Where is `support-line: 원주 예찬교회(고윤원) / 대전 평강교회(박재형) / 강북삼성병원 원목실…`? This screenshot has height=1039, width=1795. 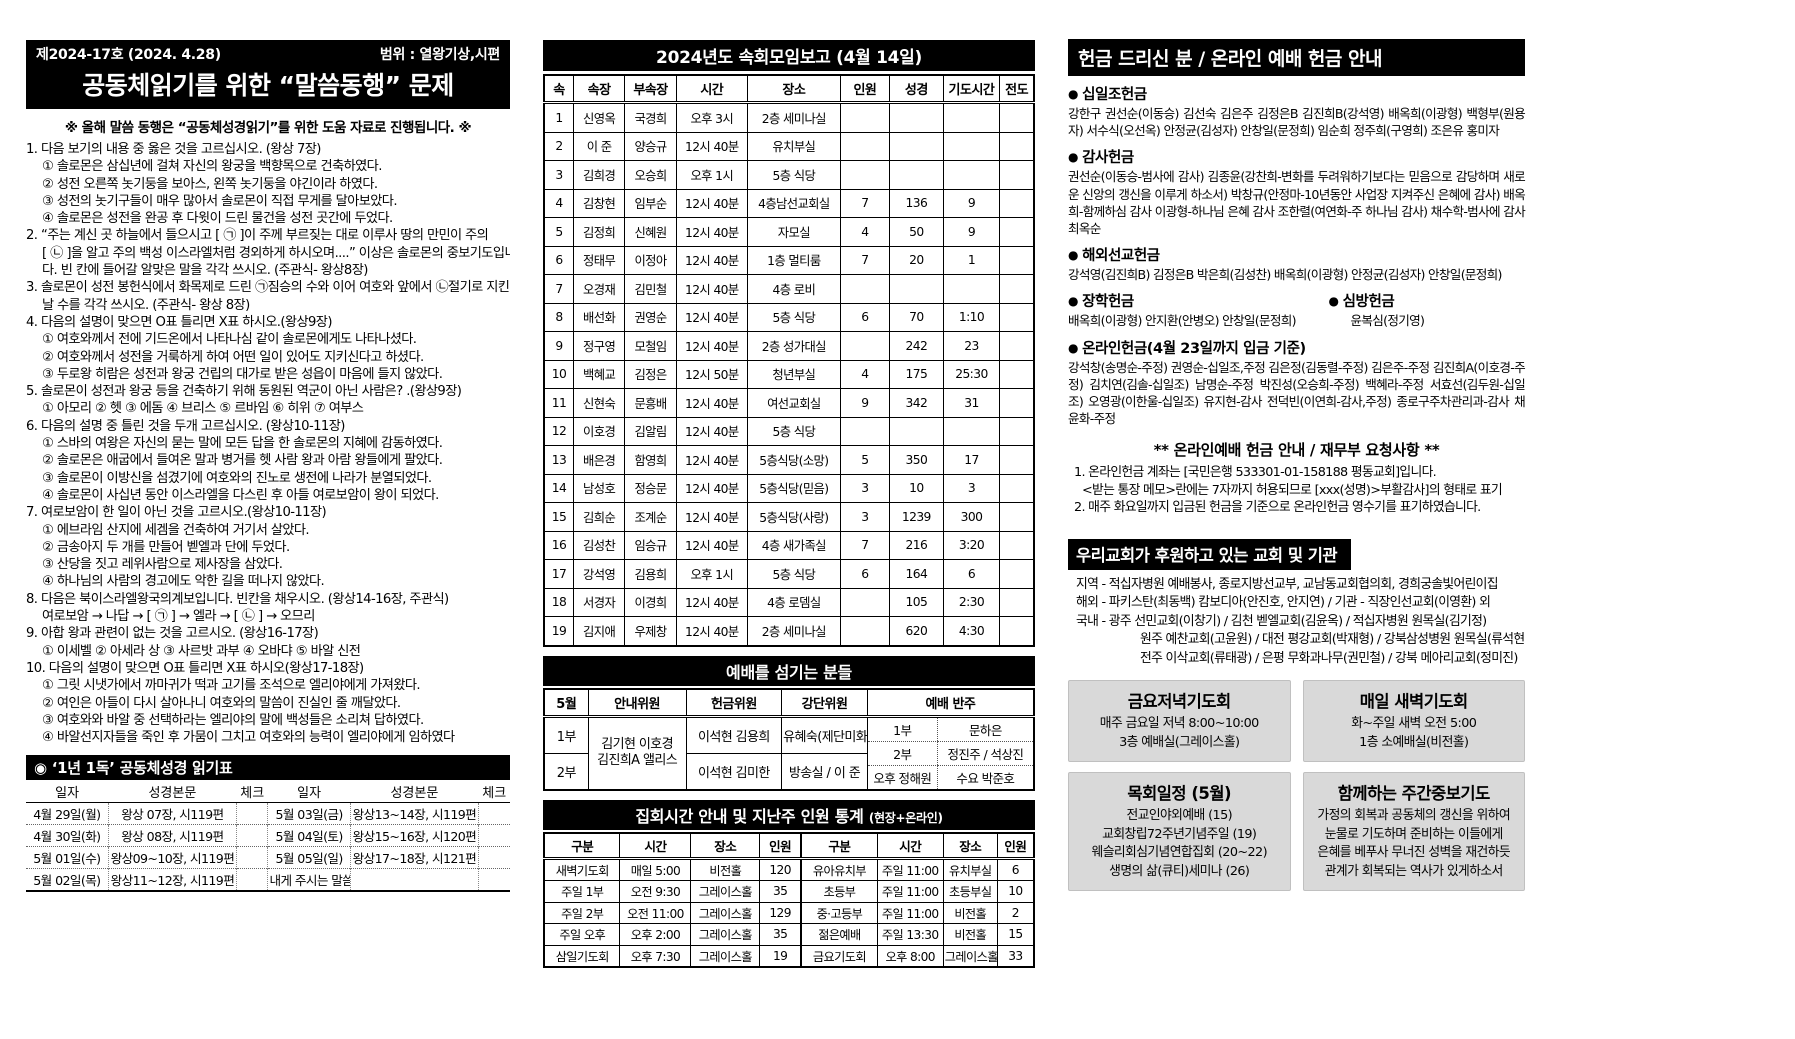
support-line: 원주 예찬교회(고윤원) / 대전 평강교회(박재형) / 강북삼성병원 원목실… is located at coordinates (1332, 640).